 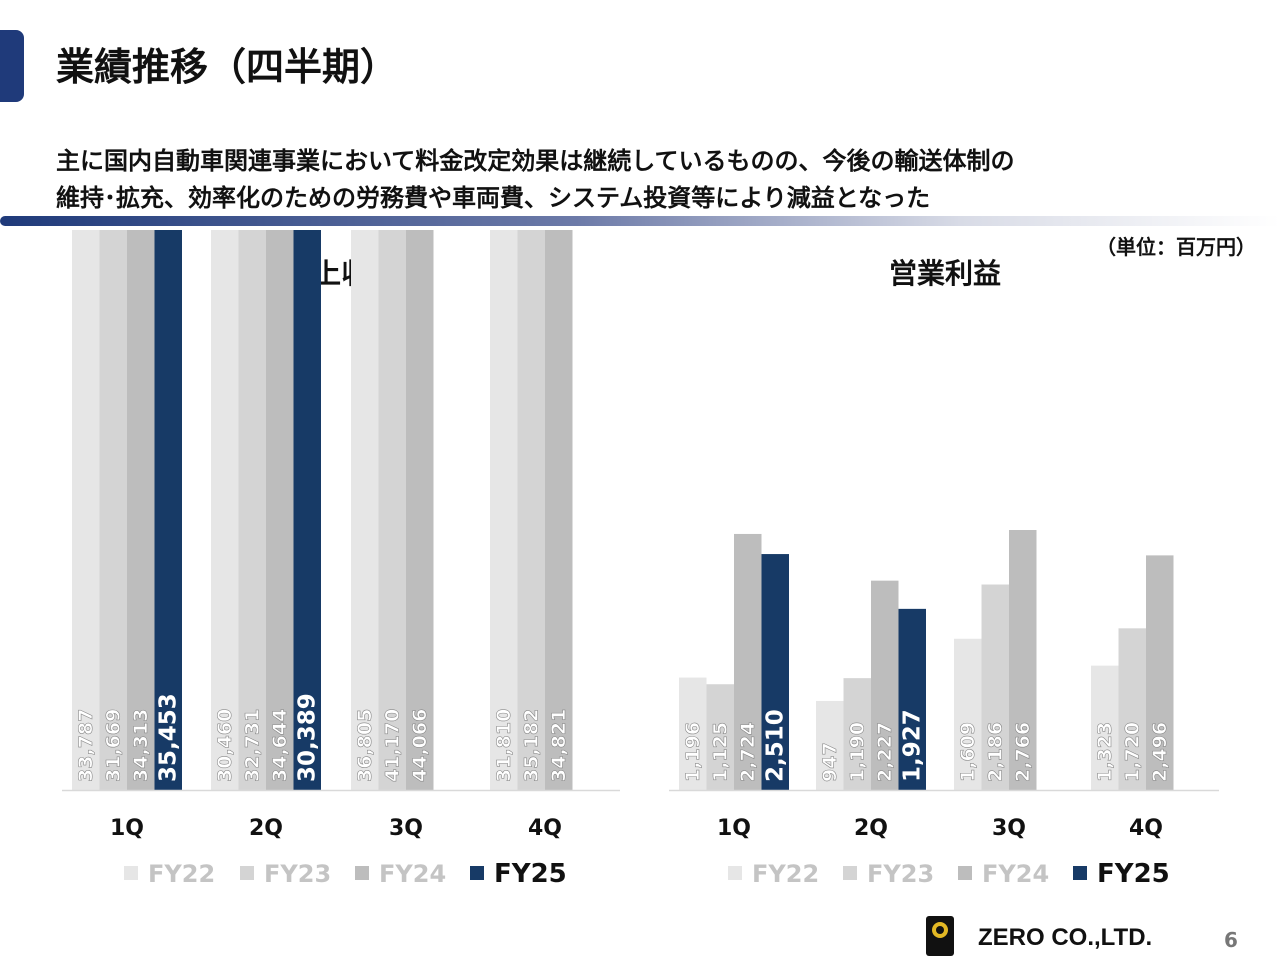 I want to click on page-number: 6, so click(x=1231, y=940).